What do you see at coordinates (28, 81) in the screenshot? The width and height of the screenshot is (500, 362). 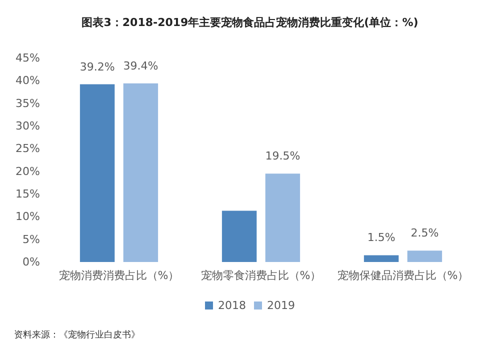 I see `y-tick-label: 40%` at bounding box center [28, 81].